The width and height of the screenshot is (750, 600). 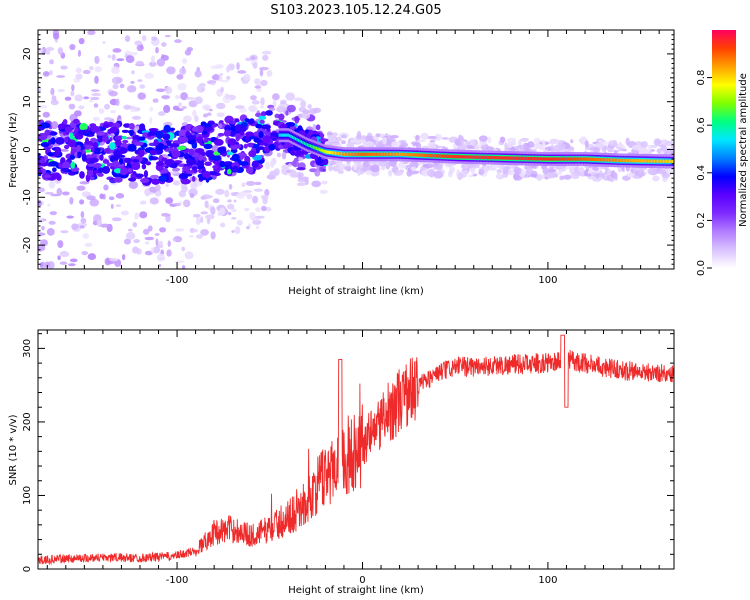 What do you see at coordinates (177, 280) in the screenshot?
I see `spectrogram-x-tick-label: -100` at bounding box center [177, 280].